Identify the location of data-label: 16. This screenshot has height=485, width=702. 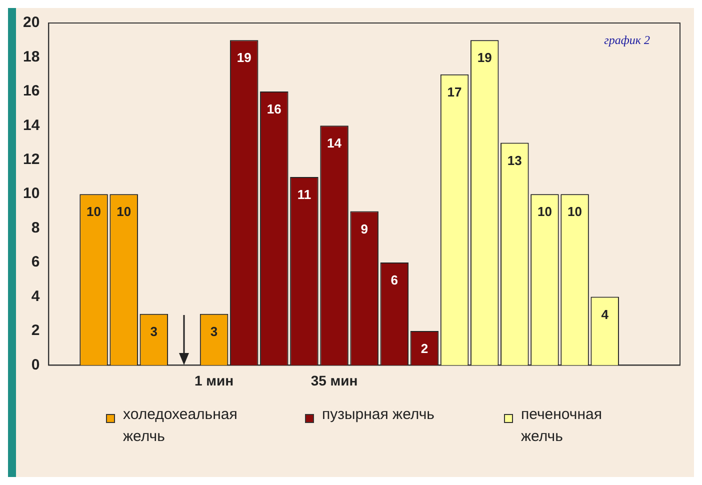
(274, 109).